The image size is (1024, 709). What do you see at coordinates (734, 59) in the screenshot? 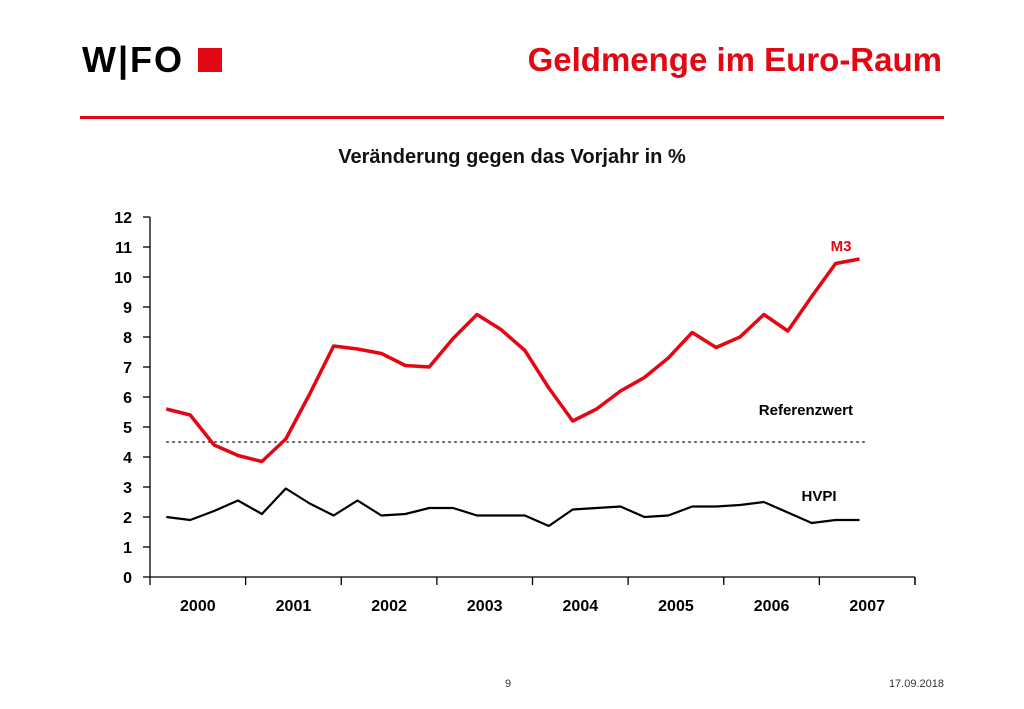
I see `slide-title: Geldmenge im Euro-Raum` at bounding box center [734, 59].